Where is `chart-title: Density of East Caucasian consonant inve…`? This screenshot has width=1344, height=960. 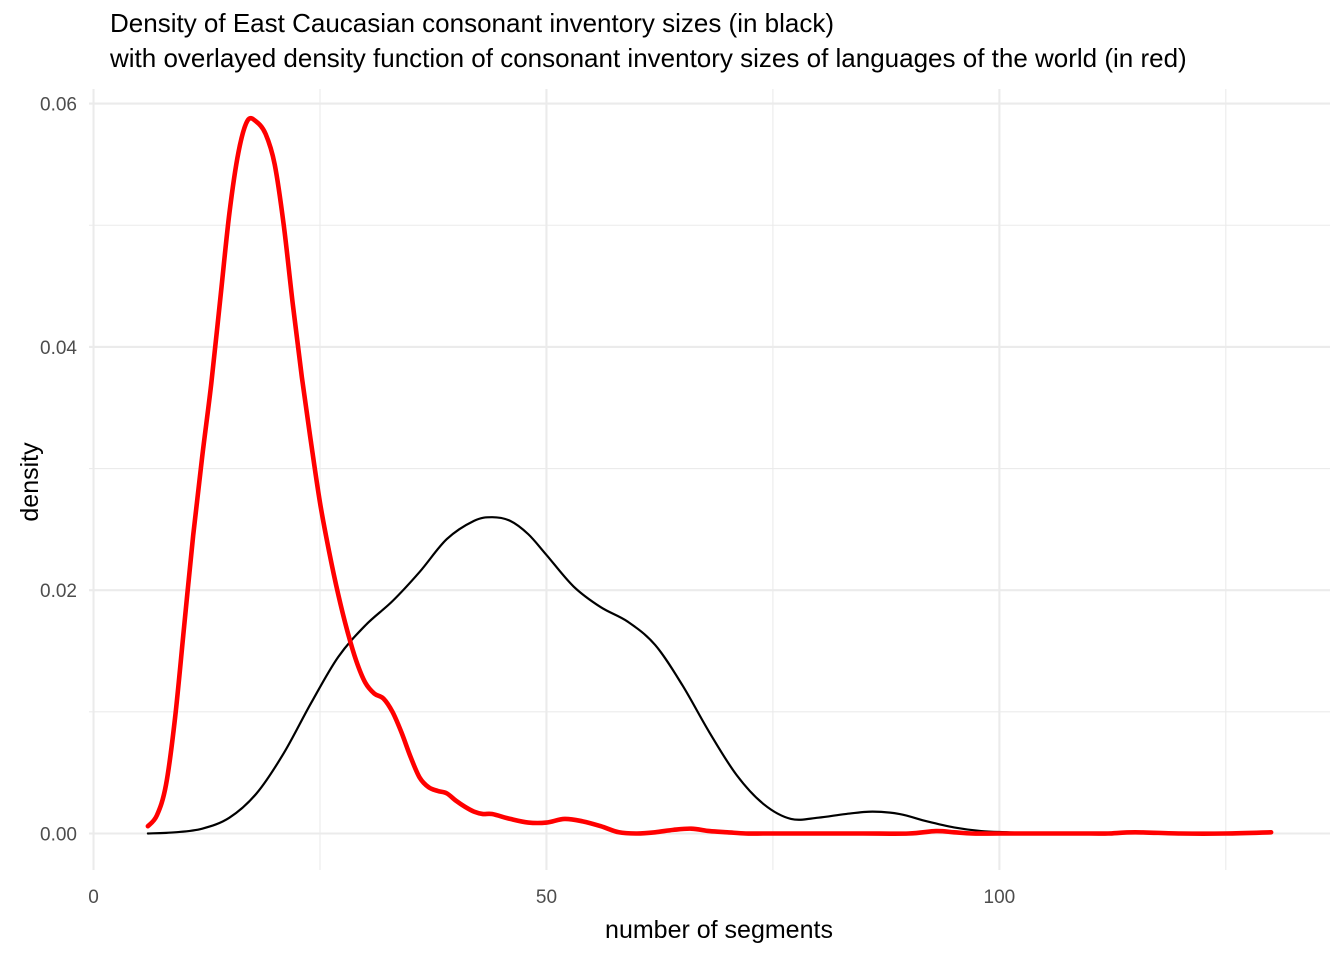
chart-title: Density of East Caucasian consonant inve… is located at coordinates (472, 23).